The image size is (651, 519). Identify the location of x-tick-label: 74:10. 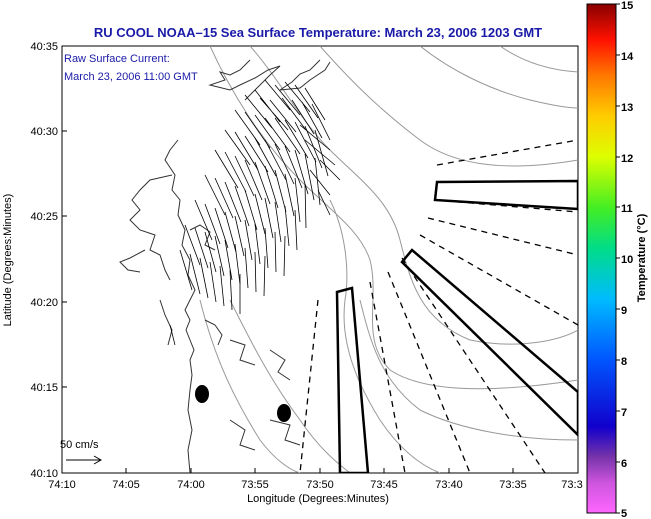
(62, 485).